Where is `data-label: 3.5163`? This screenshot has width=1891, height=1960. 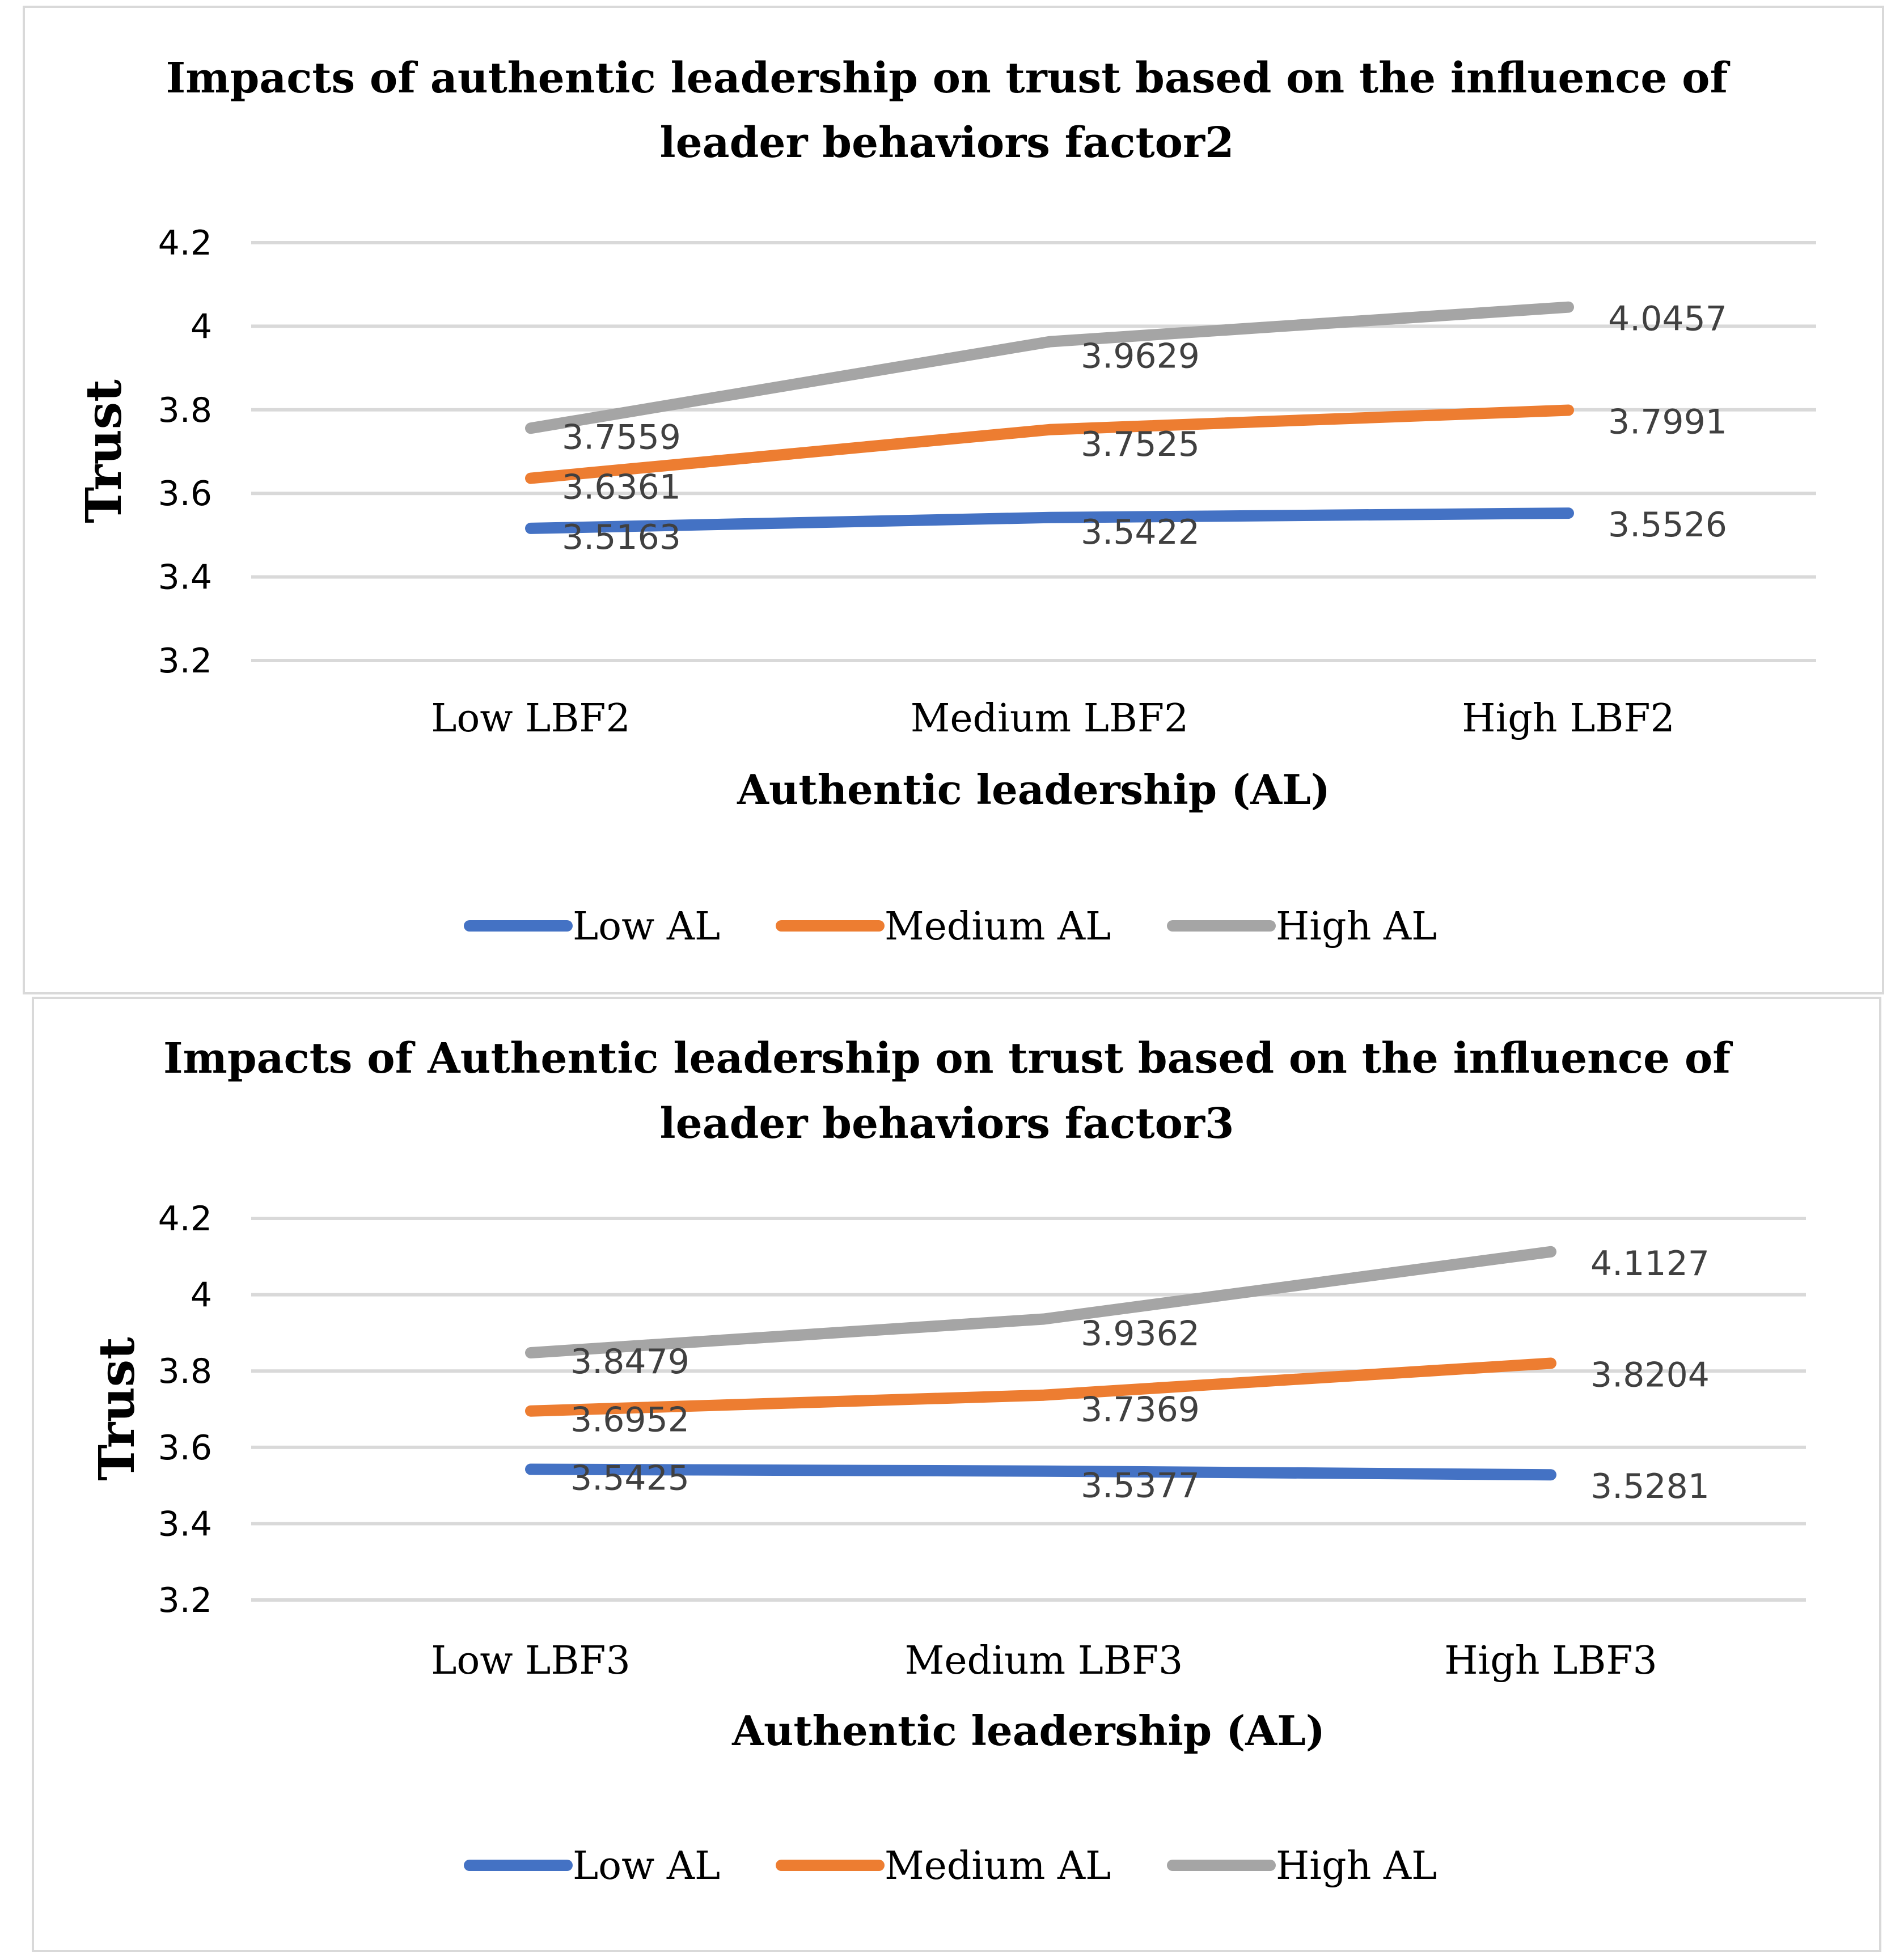
data-label: 3.5163 is located at coordinates (621, 538).